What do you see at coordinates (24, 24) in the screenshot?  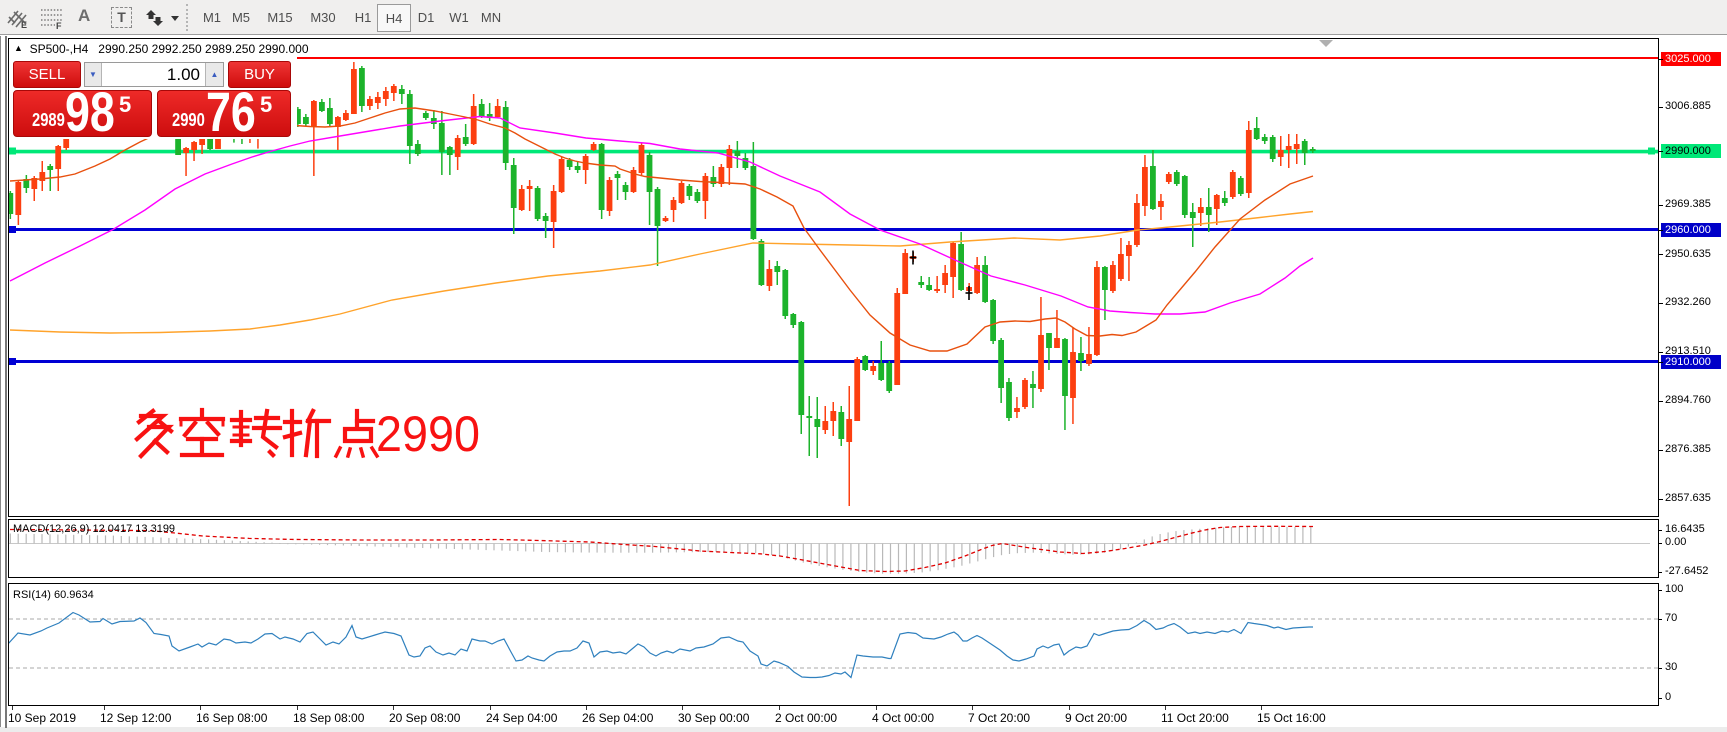 I see `svg-text: E` at bounding box center [24, 24].